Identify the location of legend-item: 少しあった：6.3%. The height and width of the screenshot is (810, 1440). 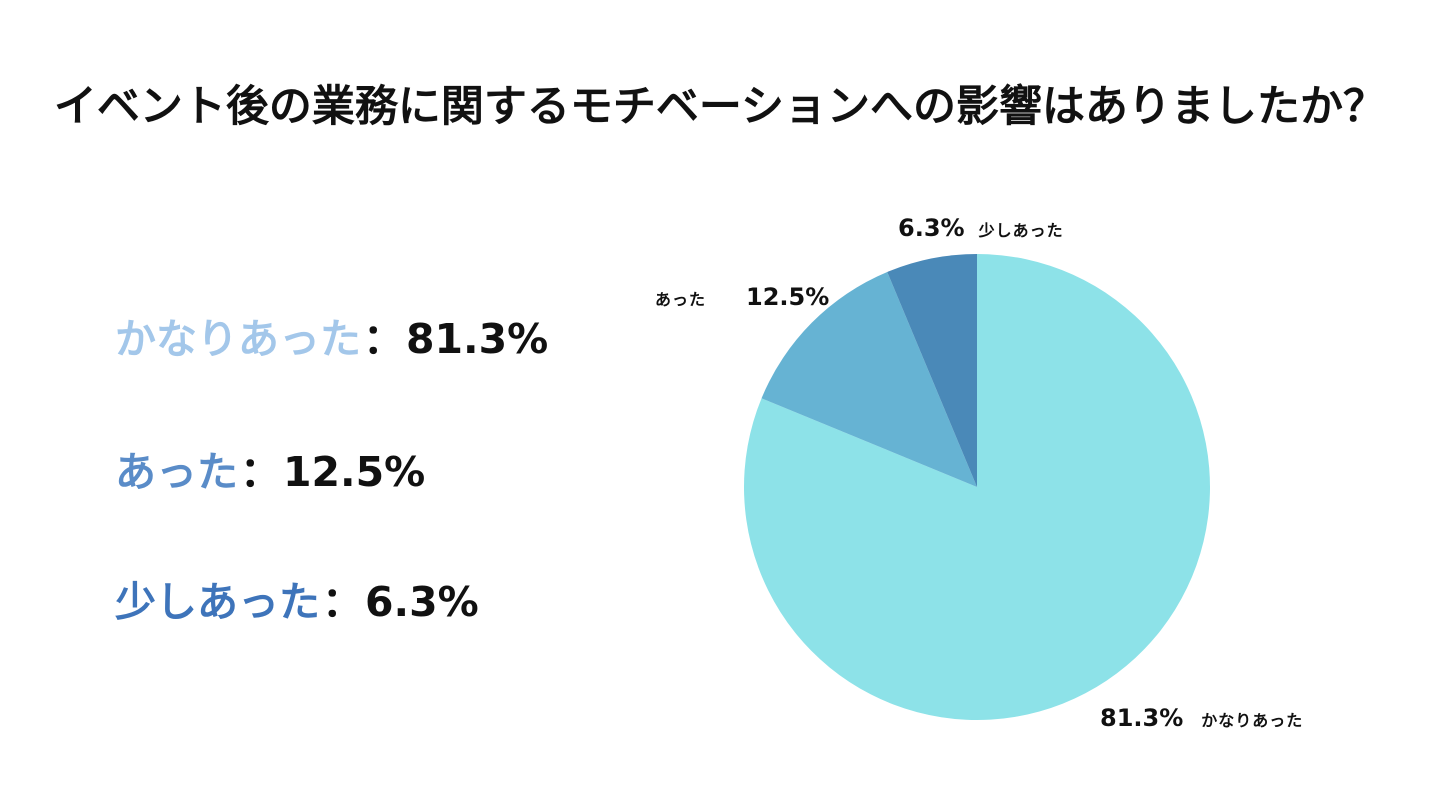
(297, 602).